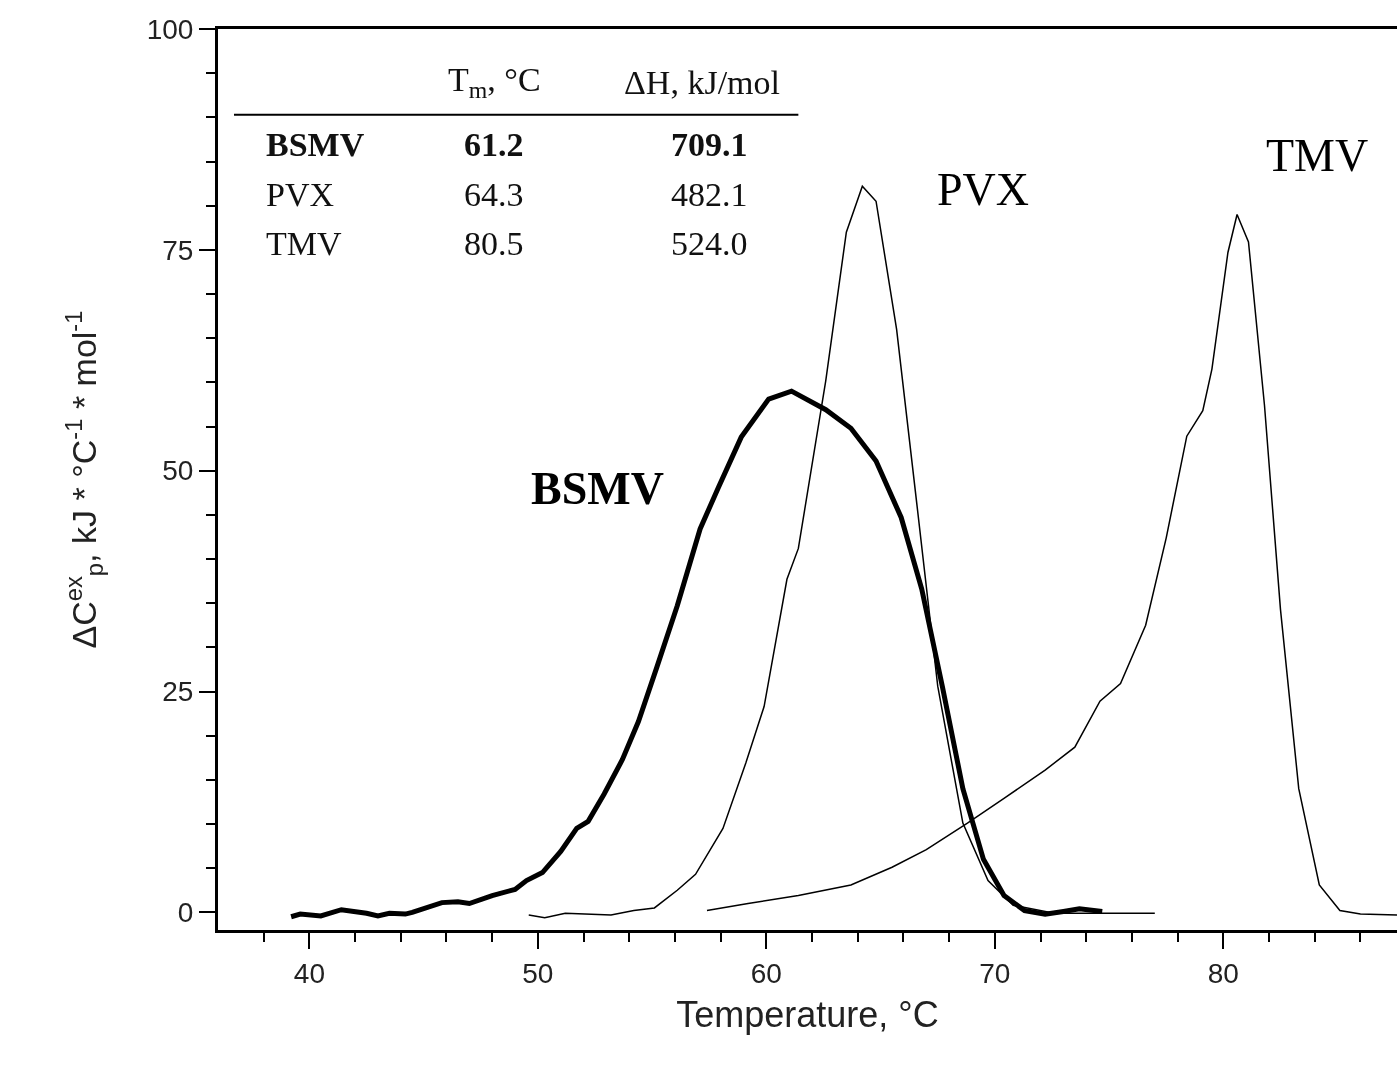 The image size is (1399, 1067). I want to click on annotation: ΔH, kJ/mol, so click(702, 82).